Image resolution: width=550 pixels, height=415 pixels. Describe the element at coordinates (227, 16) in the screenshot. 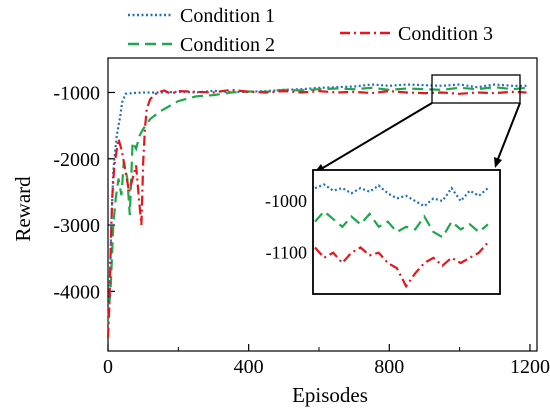

I see `legend-label-condition-1: Condition 1` at that location.